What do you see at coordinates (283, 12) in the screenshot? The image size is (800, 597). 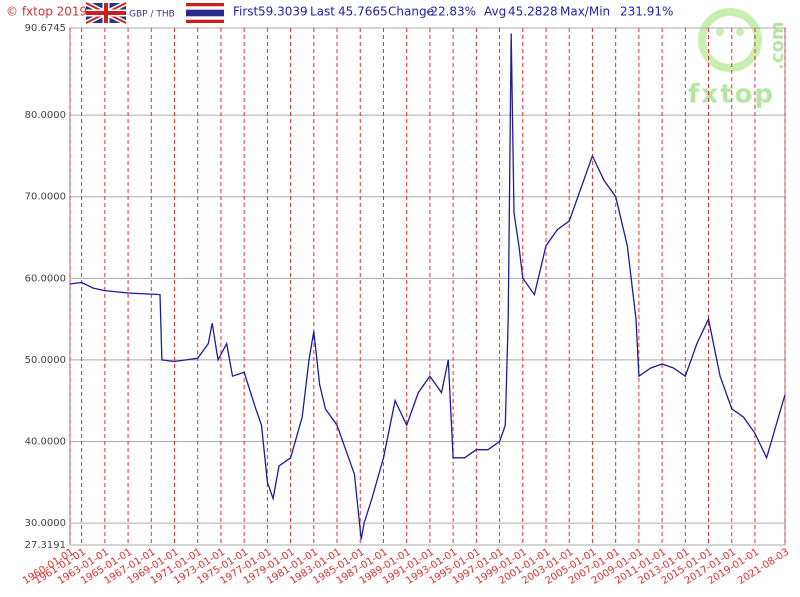 I see `stat-value: 59.3039` at bounding box center [283, 12].